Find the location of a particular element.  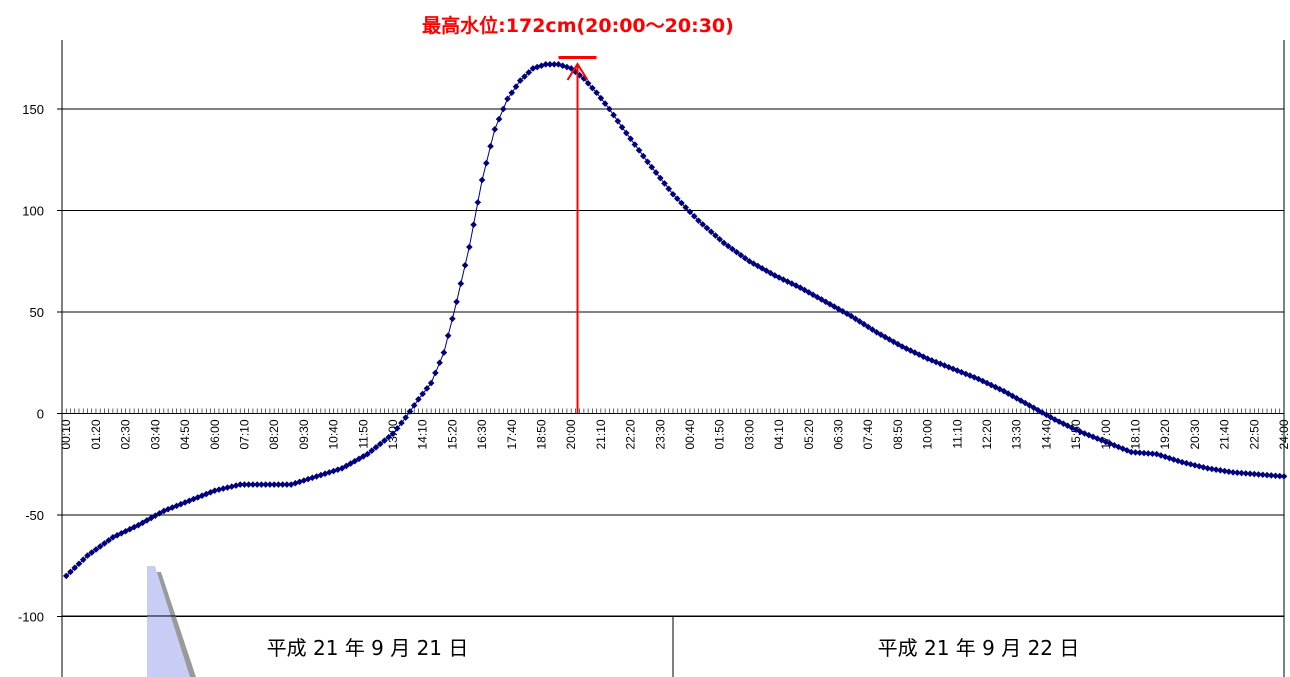

x-tick-label: 09:30 is located at coordinates (304, 434).